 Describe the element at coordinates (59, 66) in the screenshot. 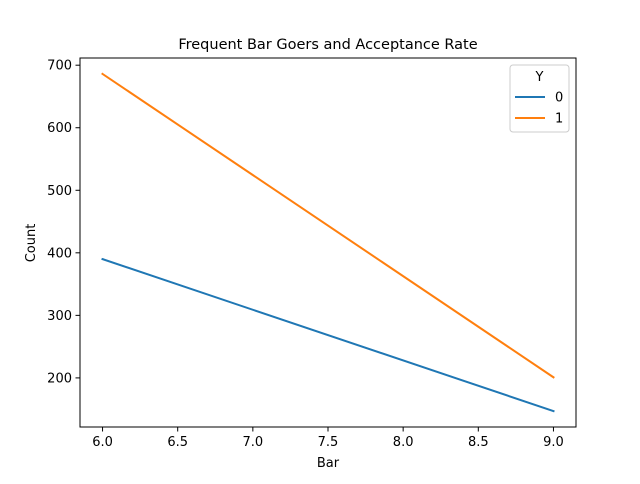

I see `y-tick-label: 700` at that location.